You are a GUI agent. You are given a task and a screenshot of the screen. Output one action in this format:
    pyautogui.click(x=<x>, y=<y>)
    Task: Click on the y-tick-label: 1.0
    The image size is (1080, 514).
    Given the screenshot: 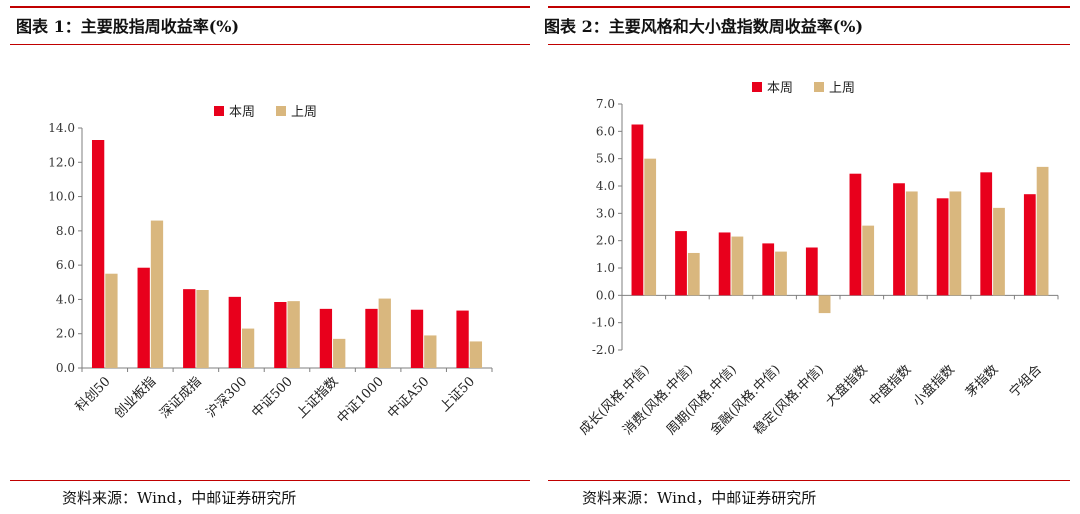 What is the action you would take?
    pyautogui.click(x=605, y=268)
    